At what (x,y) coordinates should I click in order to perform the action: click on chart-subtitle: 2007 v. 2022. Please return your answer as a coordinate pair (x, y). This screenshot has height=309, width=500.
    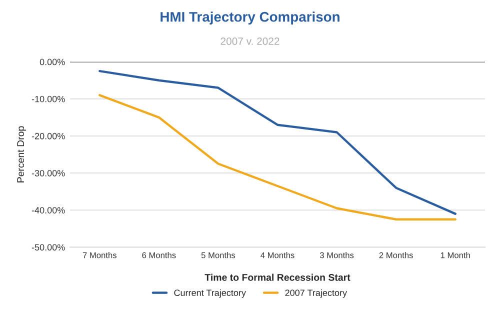
    Looking at the image, I should click on (250, 41).